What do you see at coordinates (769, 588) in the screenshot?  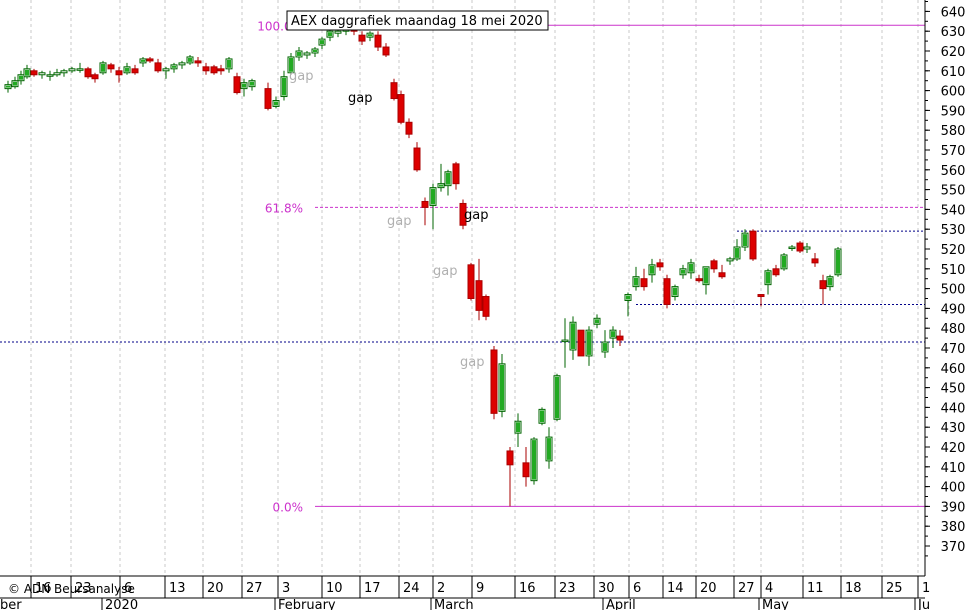 I see `x-day-label: 4` at bounding box center [769, 588].